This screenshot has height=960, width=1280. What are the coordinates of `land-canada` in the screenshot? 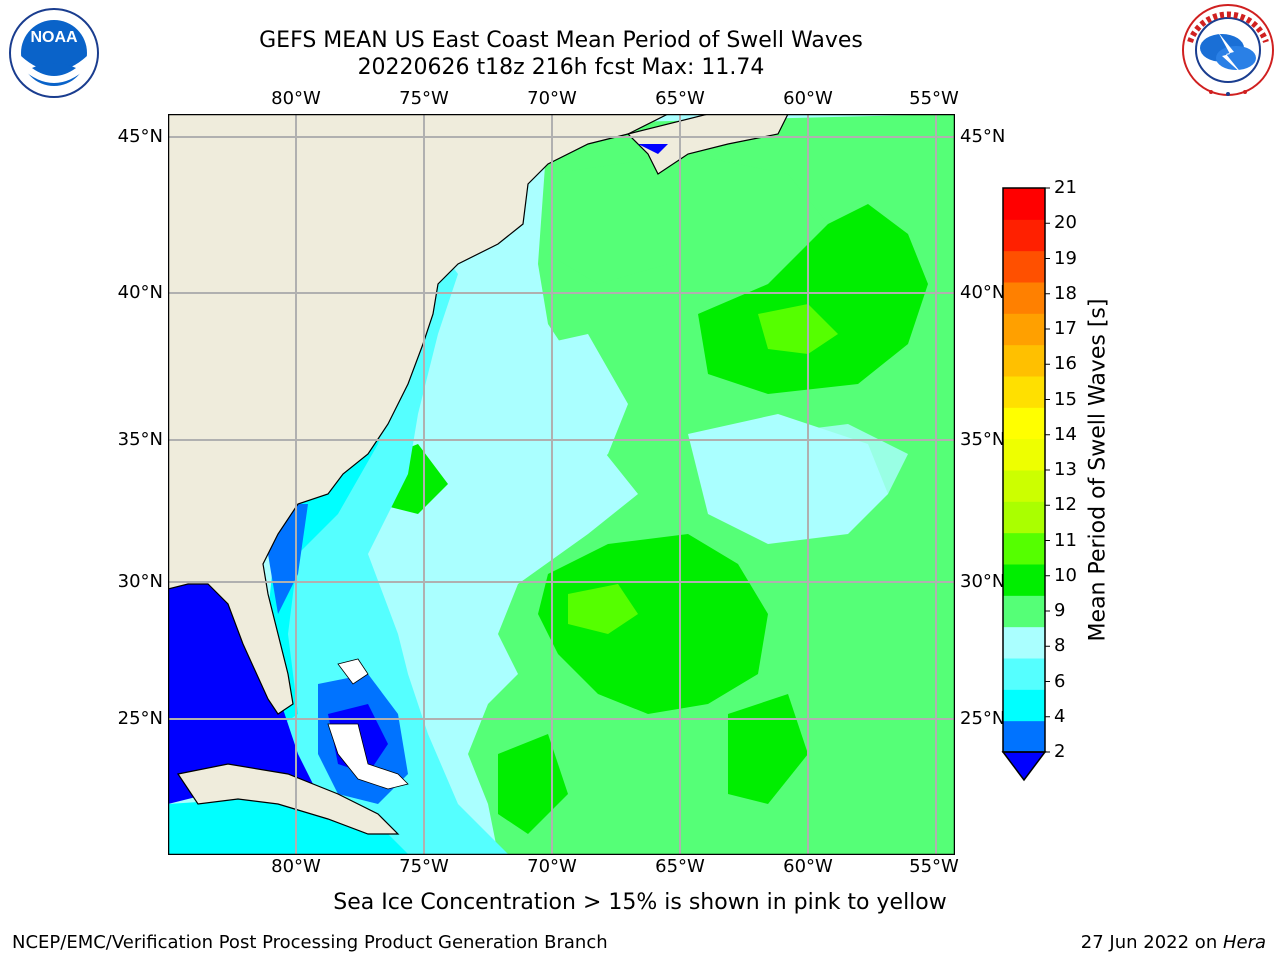 It's located at (707, 144).